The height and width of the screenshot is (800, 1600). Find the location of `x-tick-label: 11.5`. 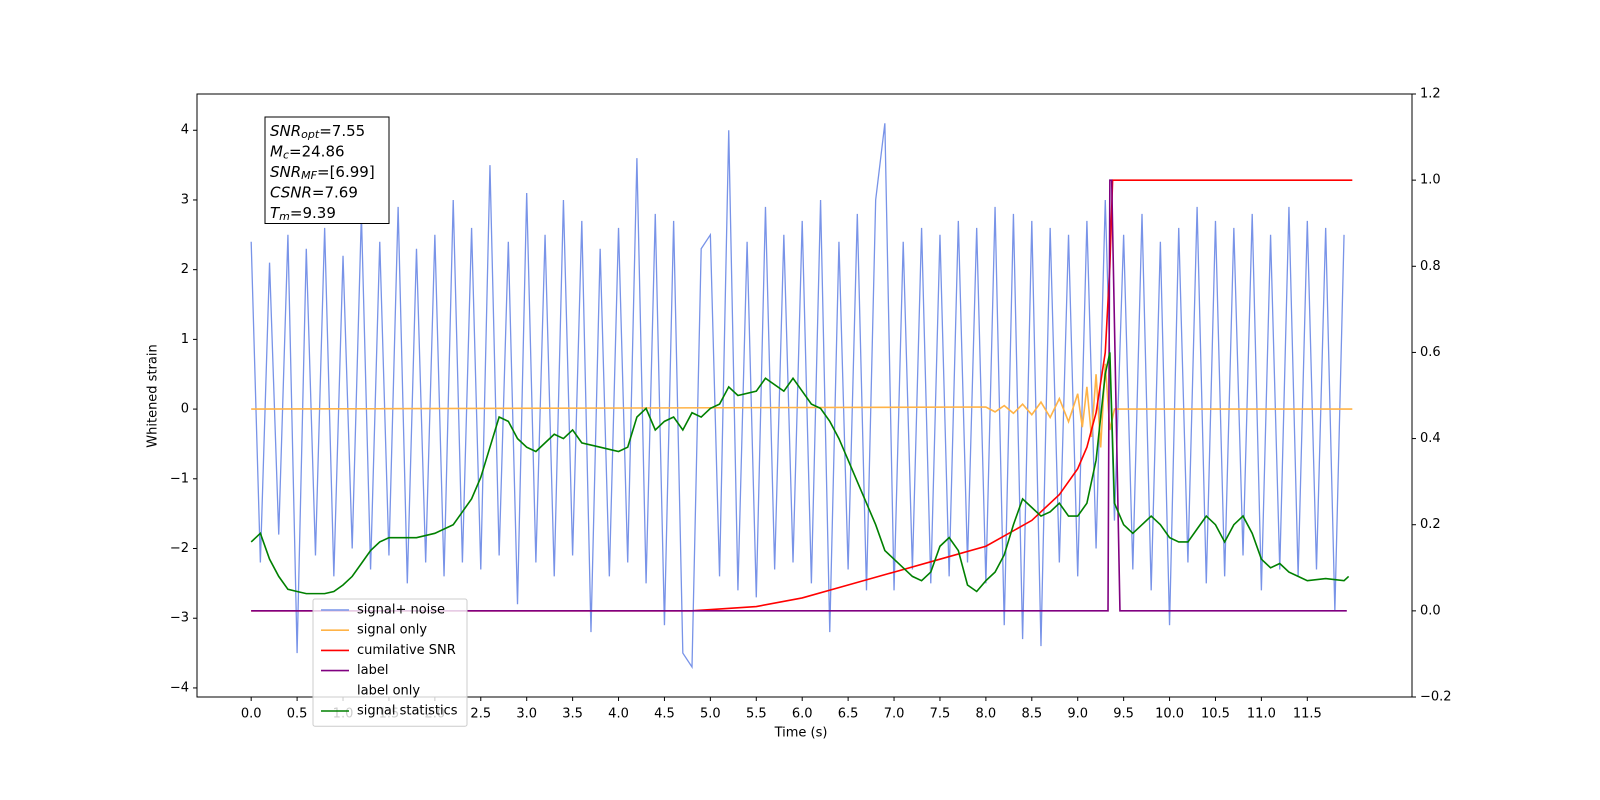

x-tick-label: 11.5 is located at coordinates (1307, 714).